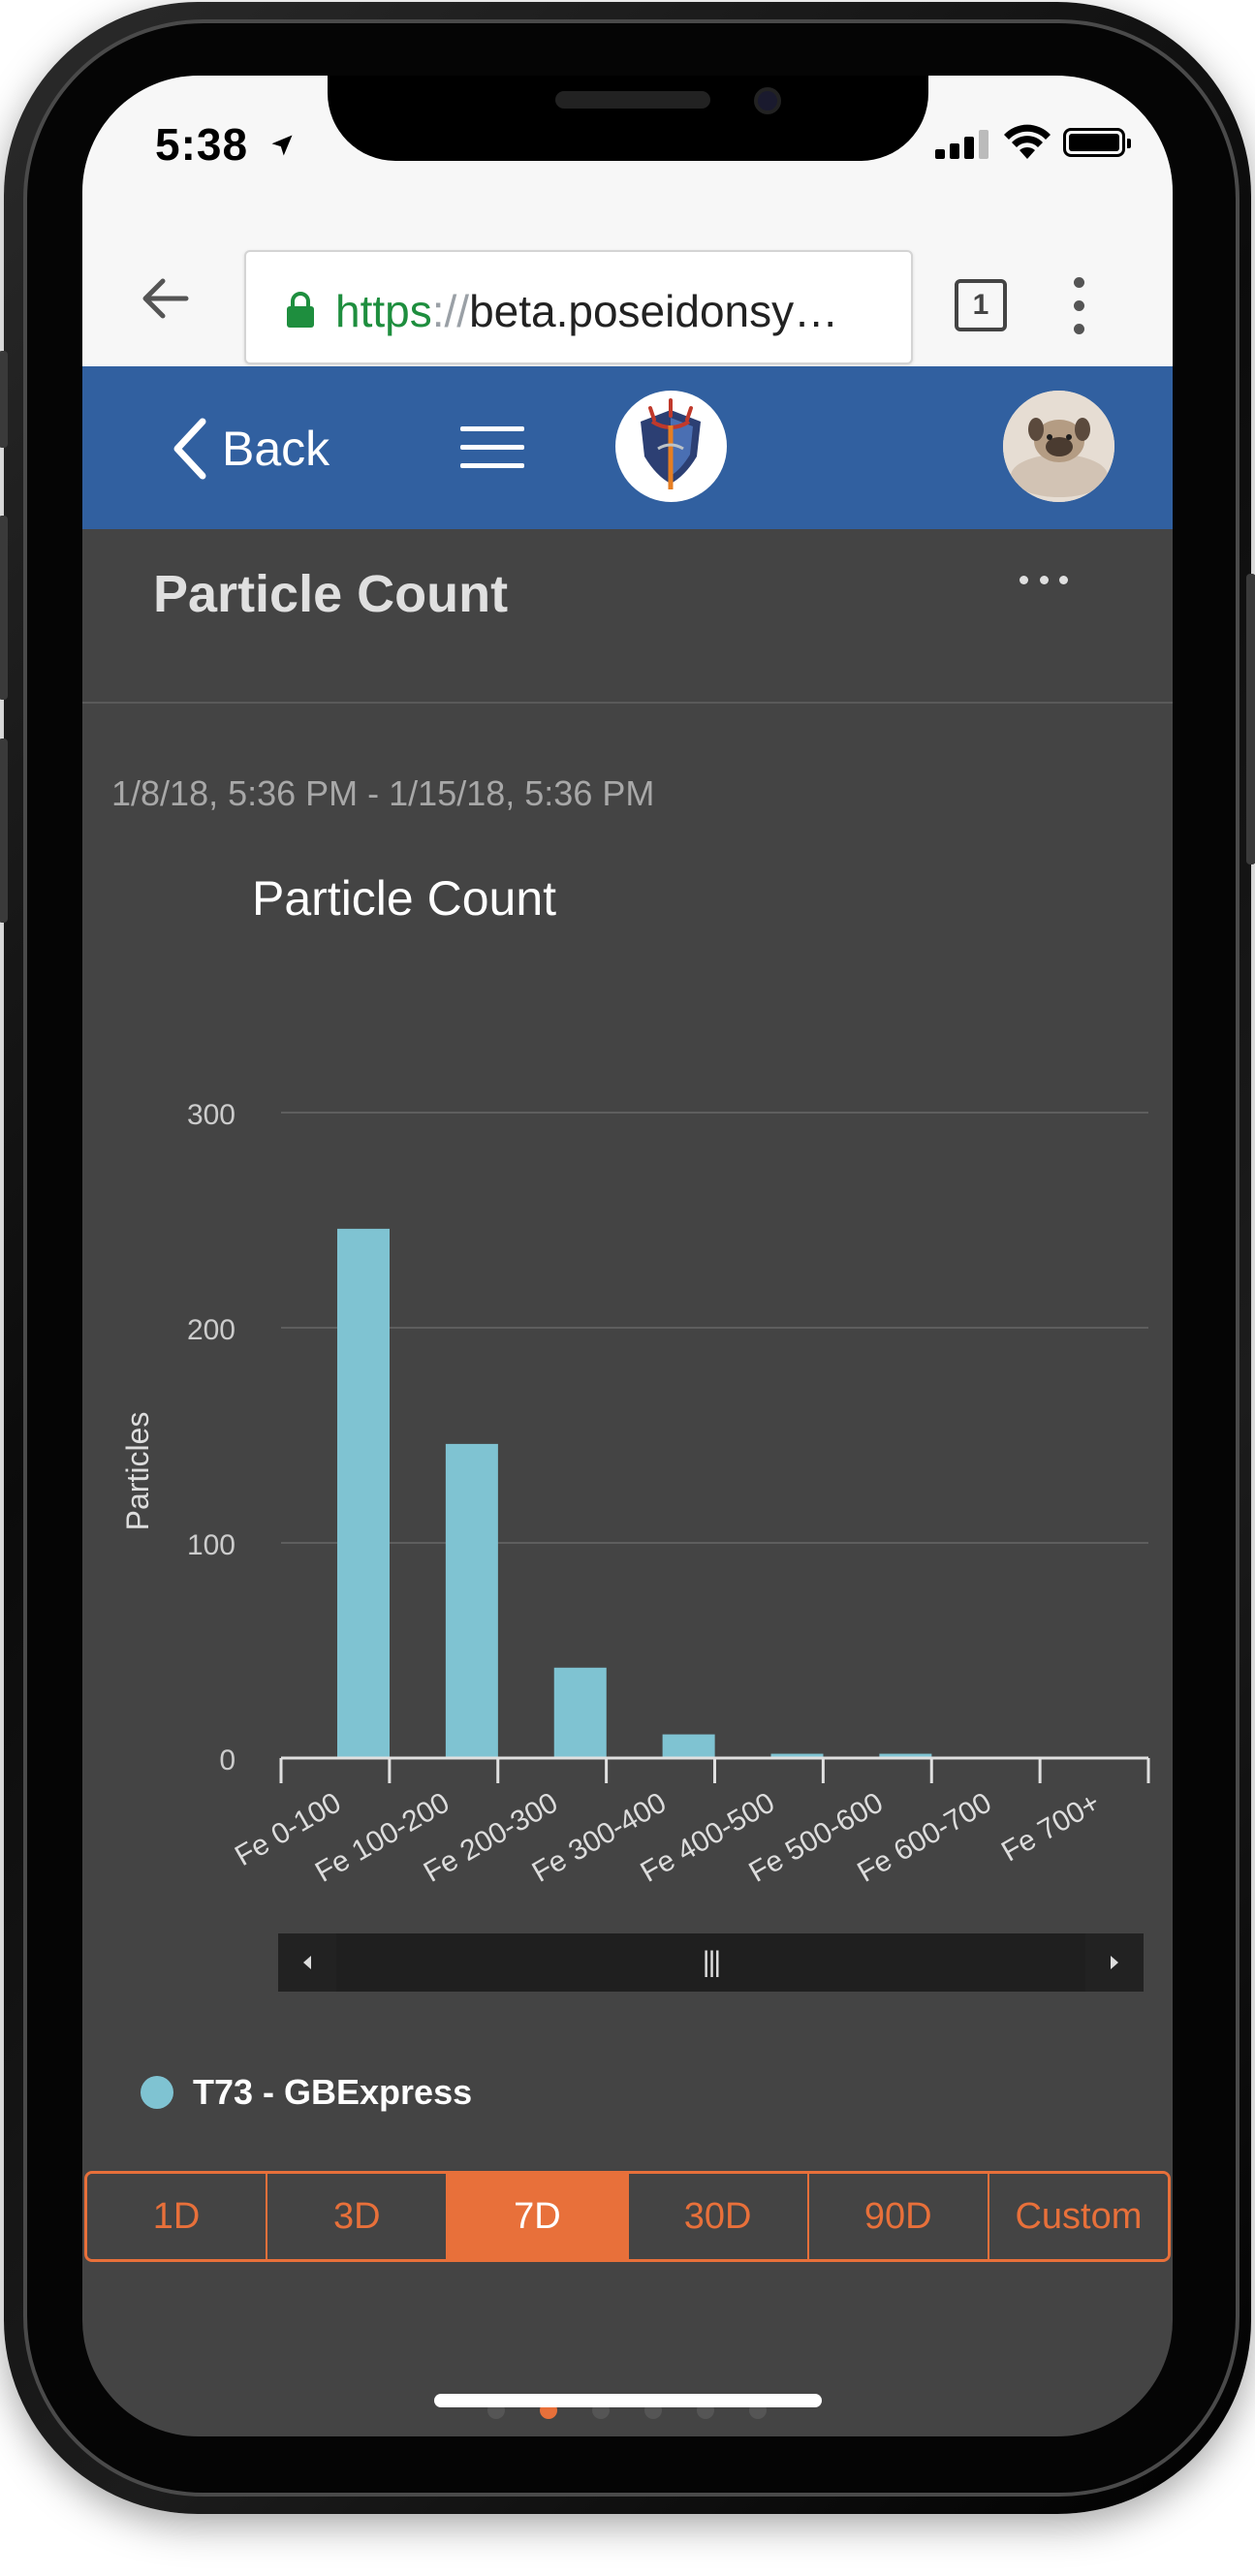 The width and height of the screenshot is (1255, 2576). What do you see at coordinates (404, 898) in the screenshot?
I see `chart-title: Particle Count` at bounding box center [404, 898].